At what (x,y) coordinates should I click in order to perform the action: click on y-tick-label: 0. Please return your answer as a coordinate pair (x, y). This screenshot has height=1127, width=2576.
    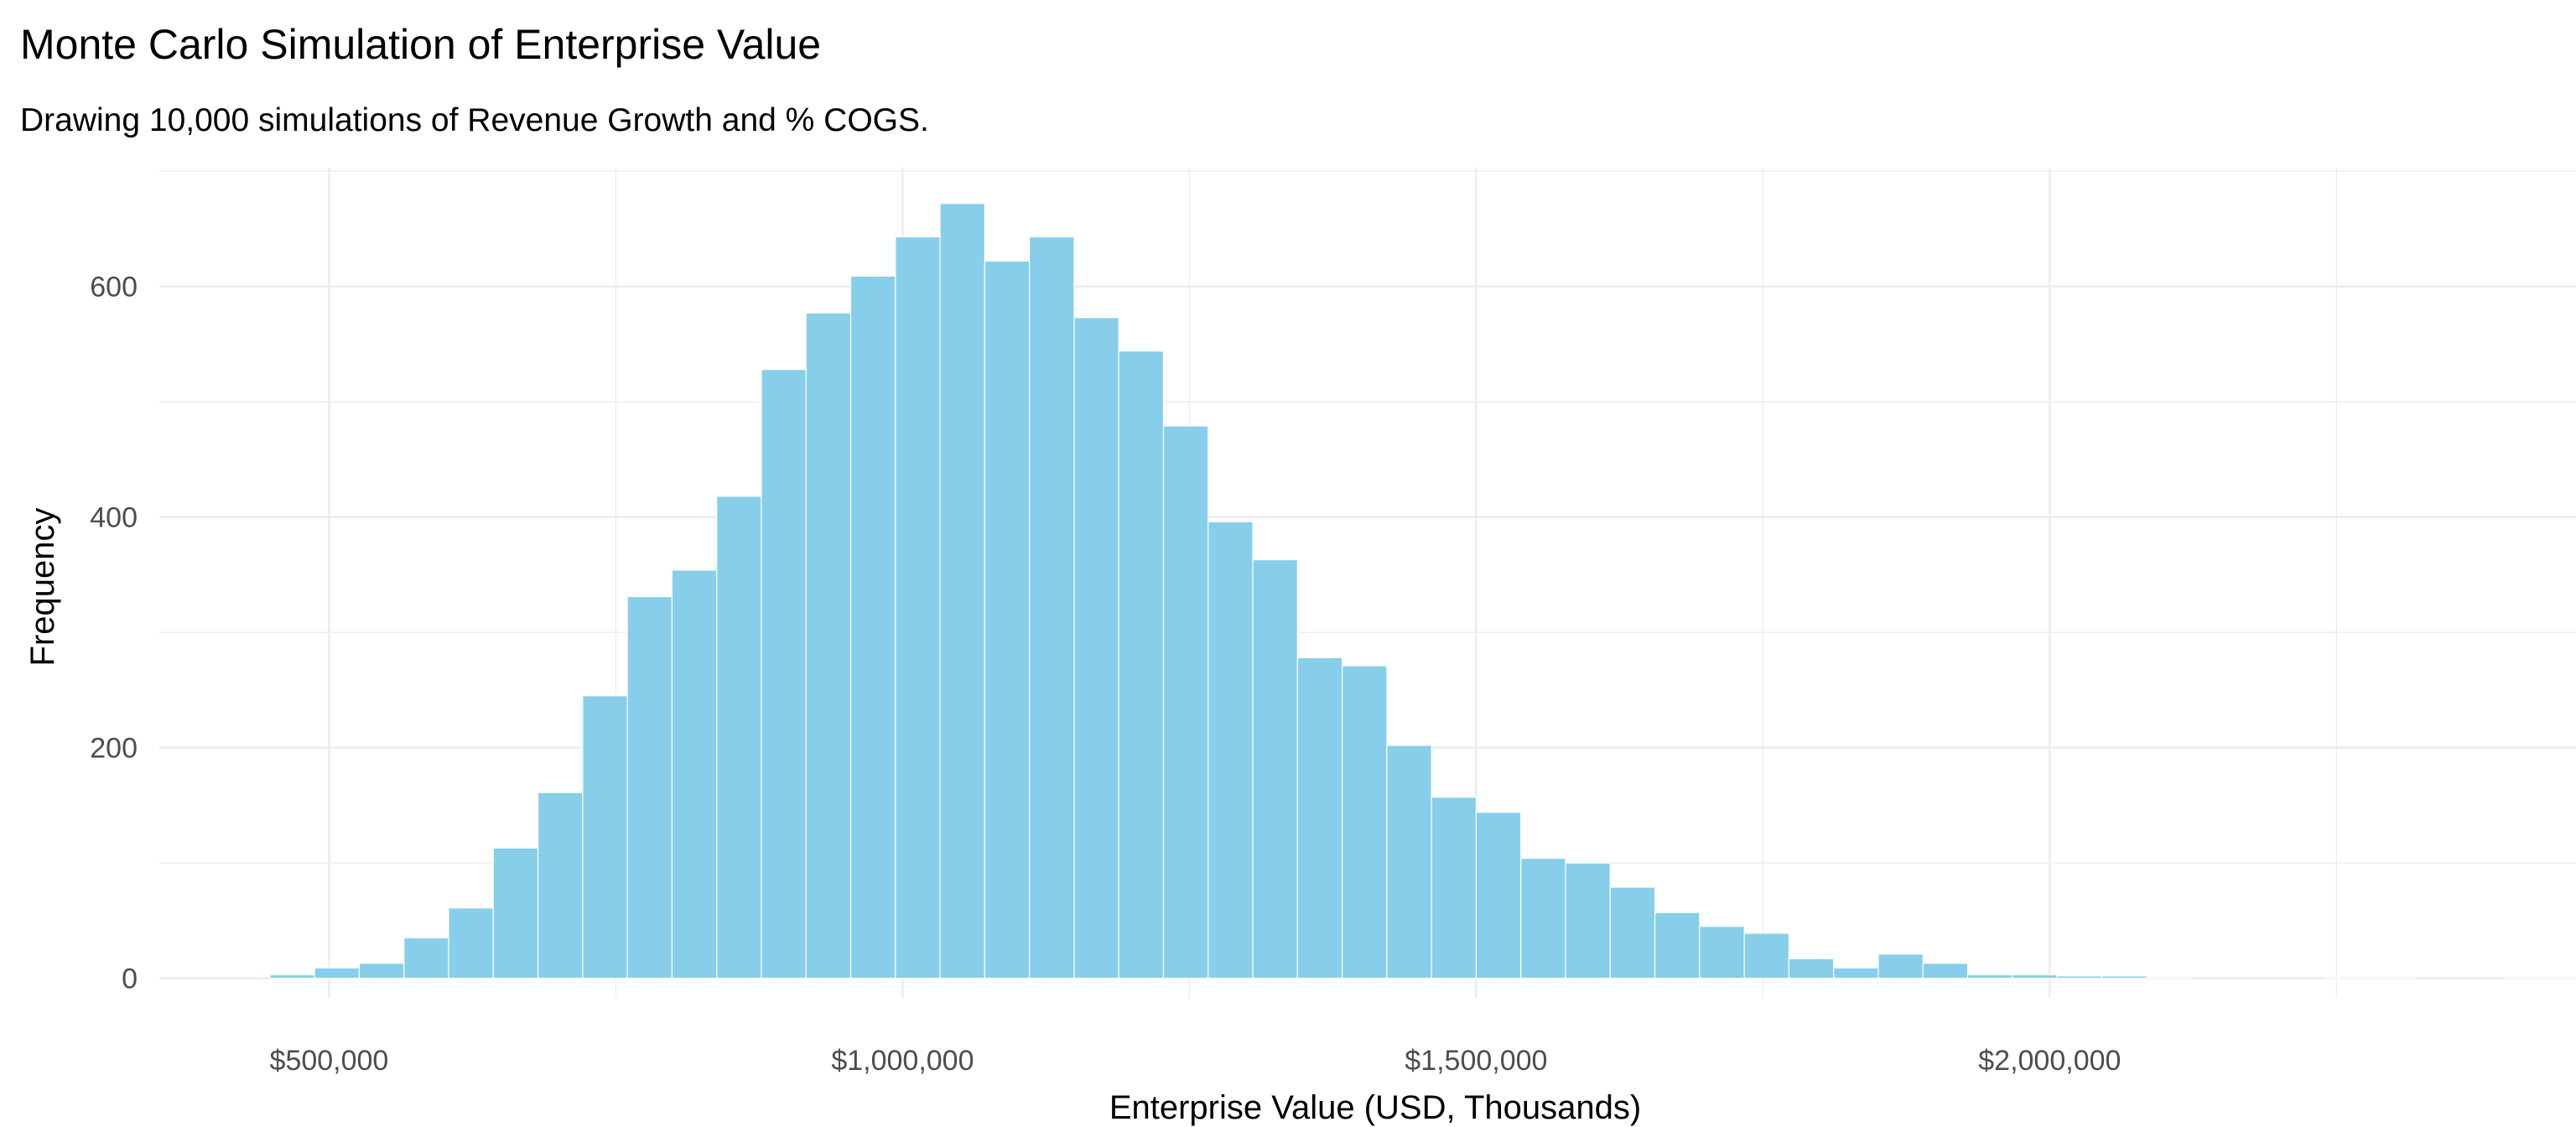
    Looking at the image, I should click on (130, 979).